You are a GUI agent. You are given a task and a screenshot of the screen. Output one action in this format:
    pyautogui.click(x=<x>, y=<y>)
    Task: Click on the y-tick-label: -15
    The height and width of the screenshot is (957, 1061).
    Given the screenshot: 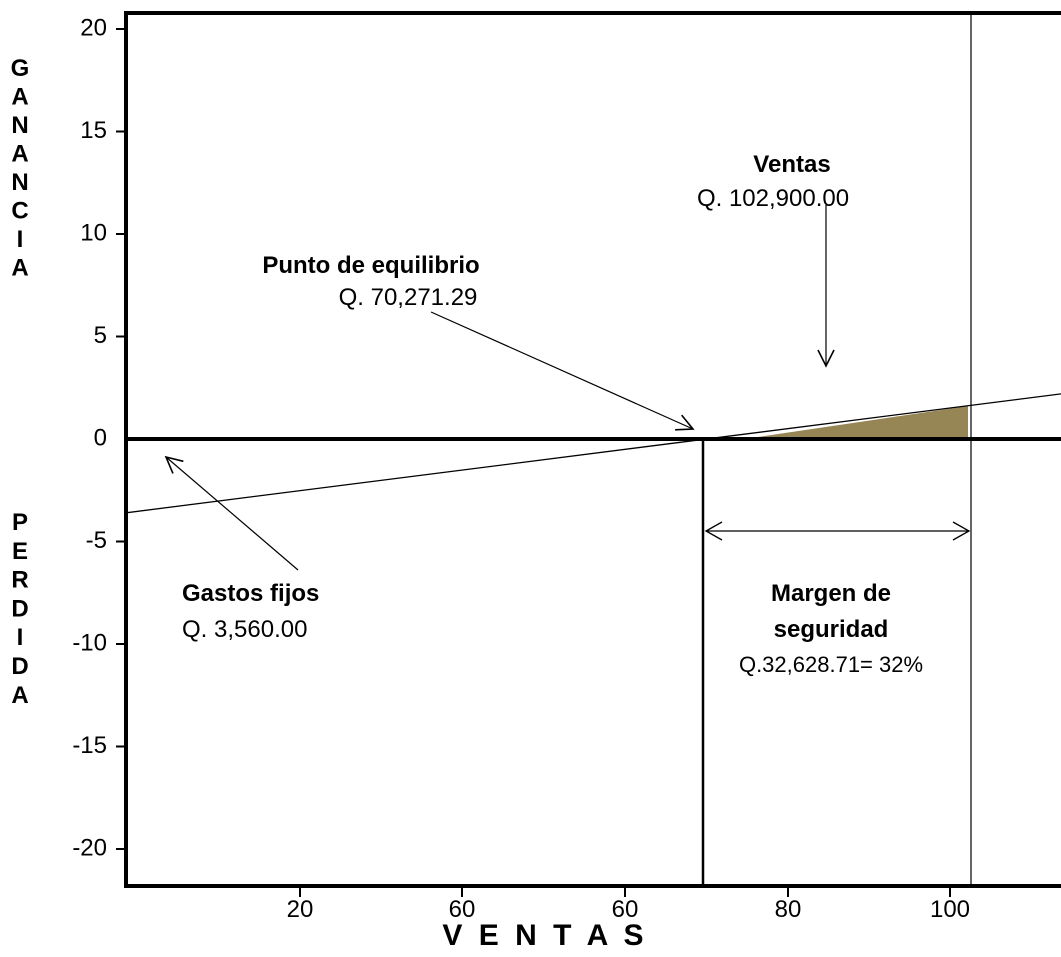 What is the action you would take?
    pyautogui.click(x=89, y=745)
    